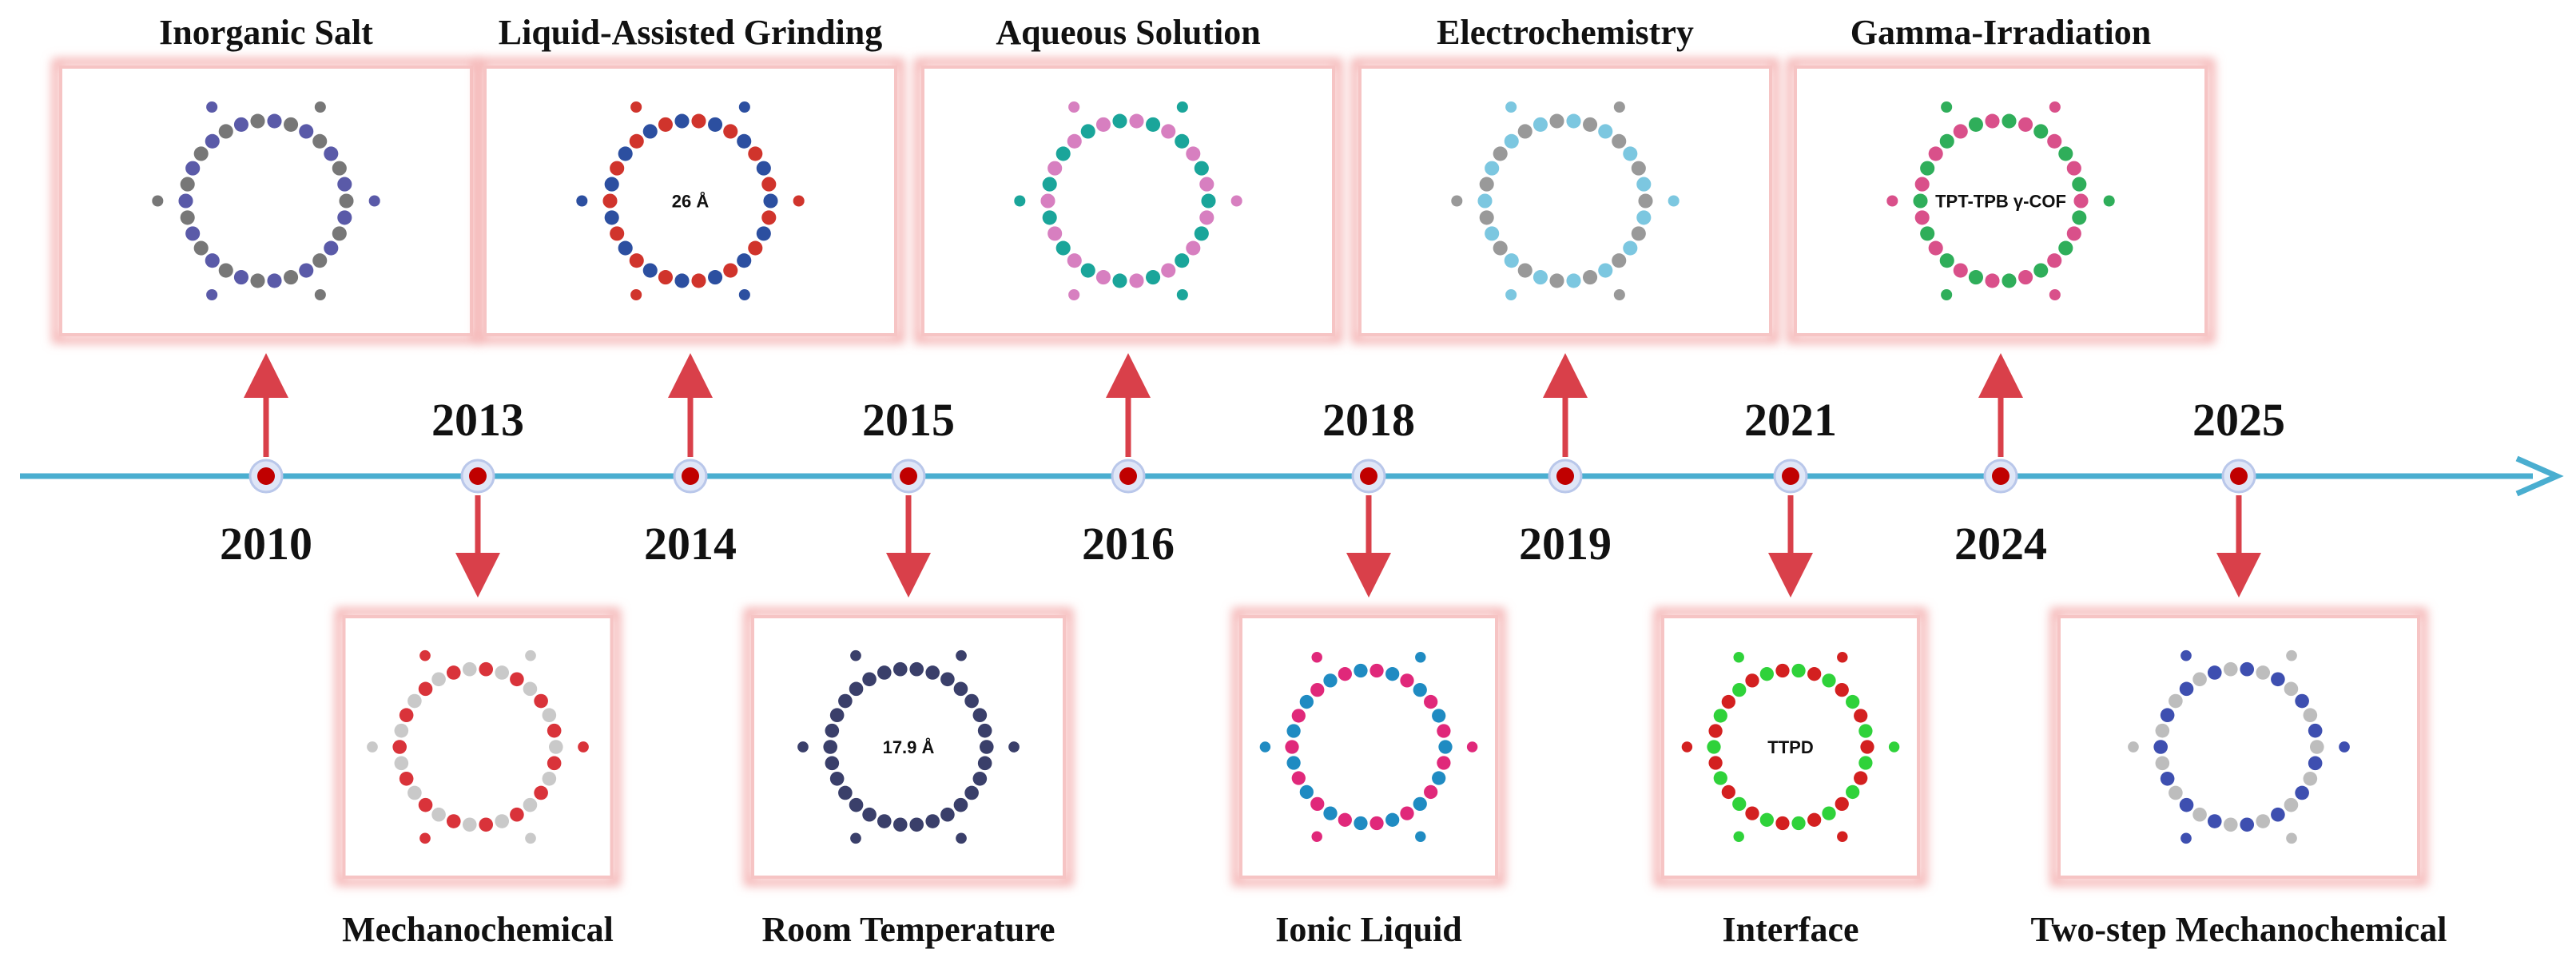  What do you see at coordinates (691, 32) in the screenshot?
I see `event-label: Liquid-Assisted Grinding` at bounding box center [691, 32].